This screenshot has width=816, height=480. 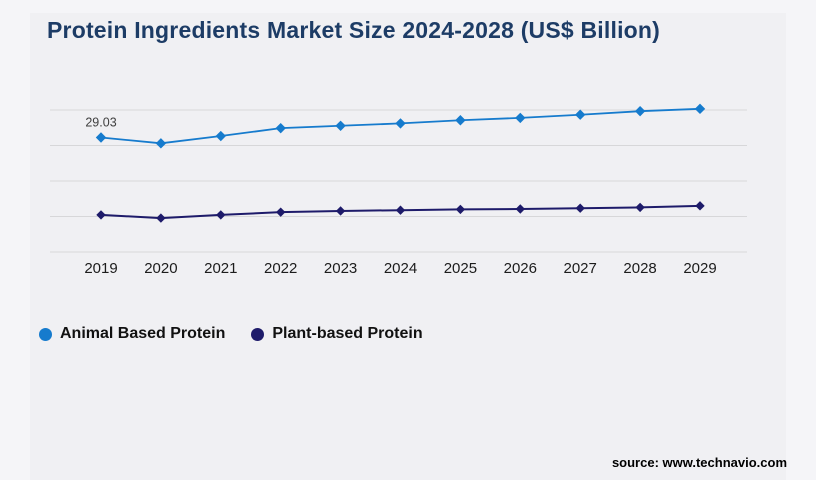 I want to click on legend: Animal Based Protein Plant-based Protein, so click(x=231, y=334).